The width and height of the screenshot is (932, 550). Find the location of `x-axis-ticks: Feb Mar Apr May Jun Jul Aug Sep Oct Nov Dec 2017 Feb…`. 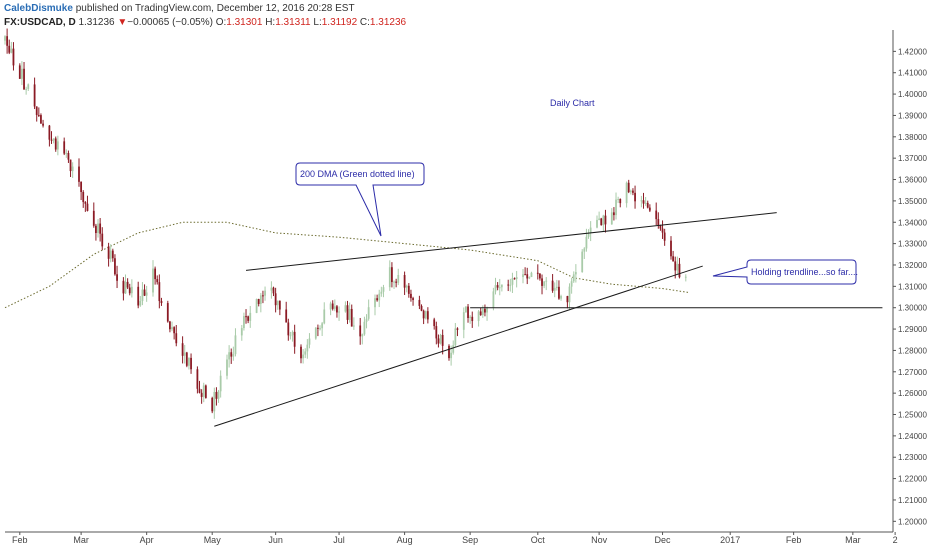

x-axis-ticks: Feb Mar Apr May Jun Jul Aug Sep Oct Nov Dec 2017 Feb… is located at coordinates (455, 538).